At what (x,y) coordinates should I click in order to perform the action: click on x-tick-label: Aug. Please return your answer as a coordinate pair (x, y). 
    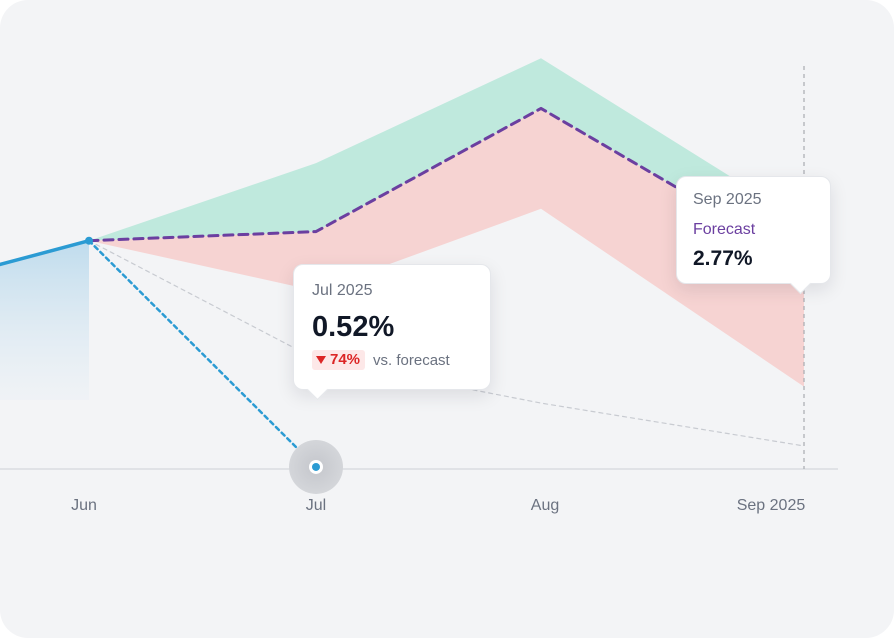
    Looking at the image, I should click on (545, 505).